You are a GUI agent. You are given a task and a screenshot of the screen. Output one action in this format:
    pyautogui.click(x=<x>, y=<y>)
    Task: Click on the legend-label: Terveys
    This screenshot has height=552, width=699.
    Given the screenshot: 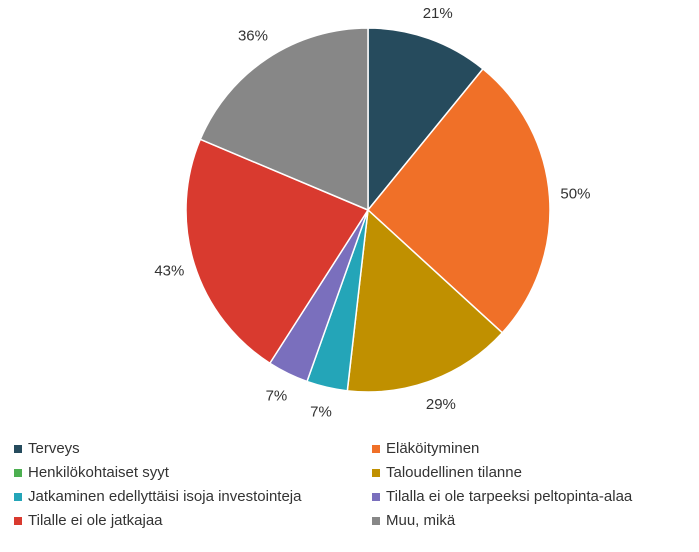 What is the action you would take?
    pyautogui.click(x=54, y=448)
    